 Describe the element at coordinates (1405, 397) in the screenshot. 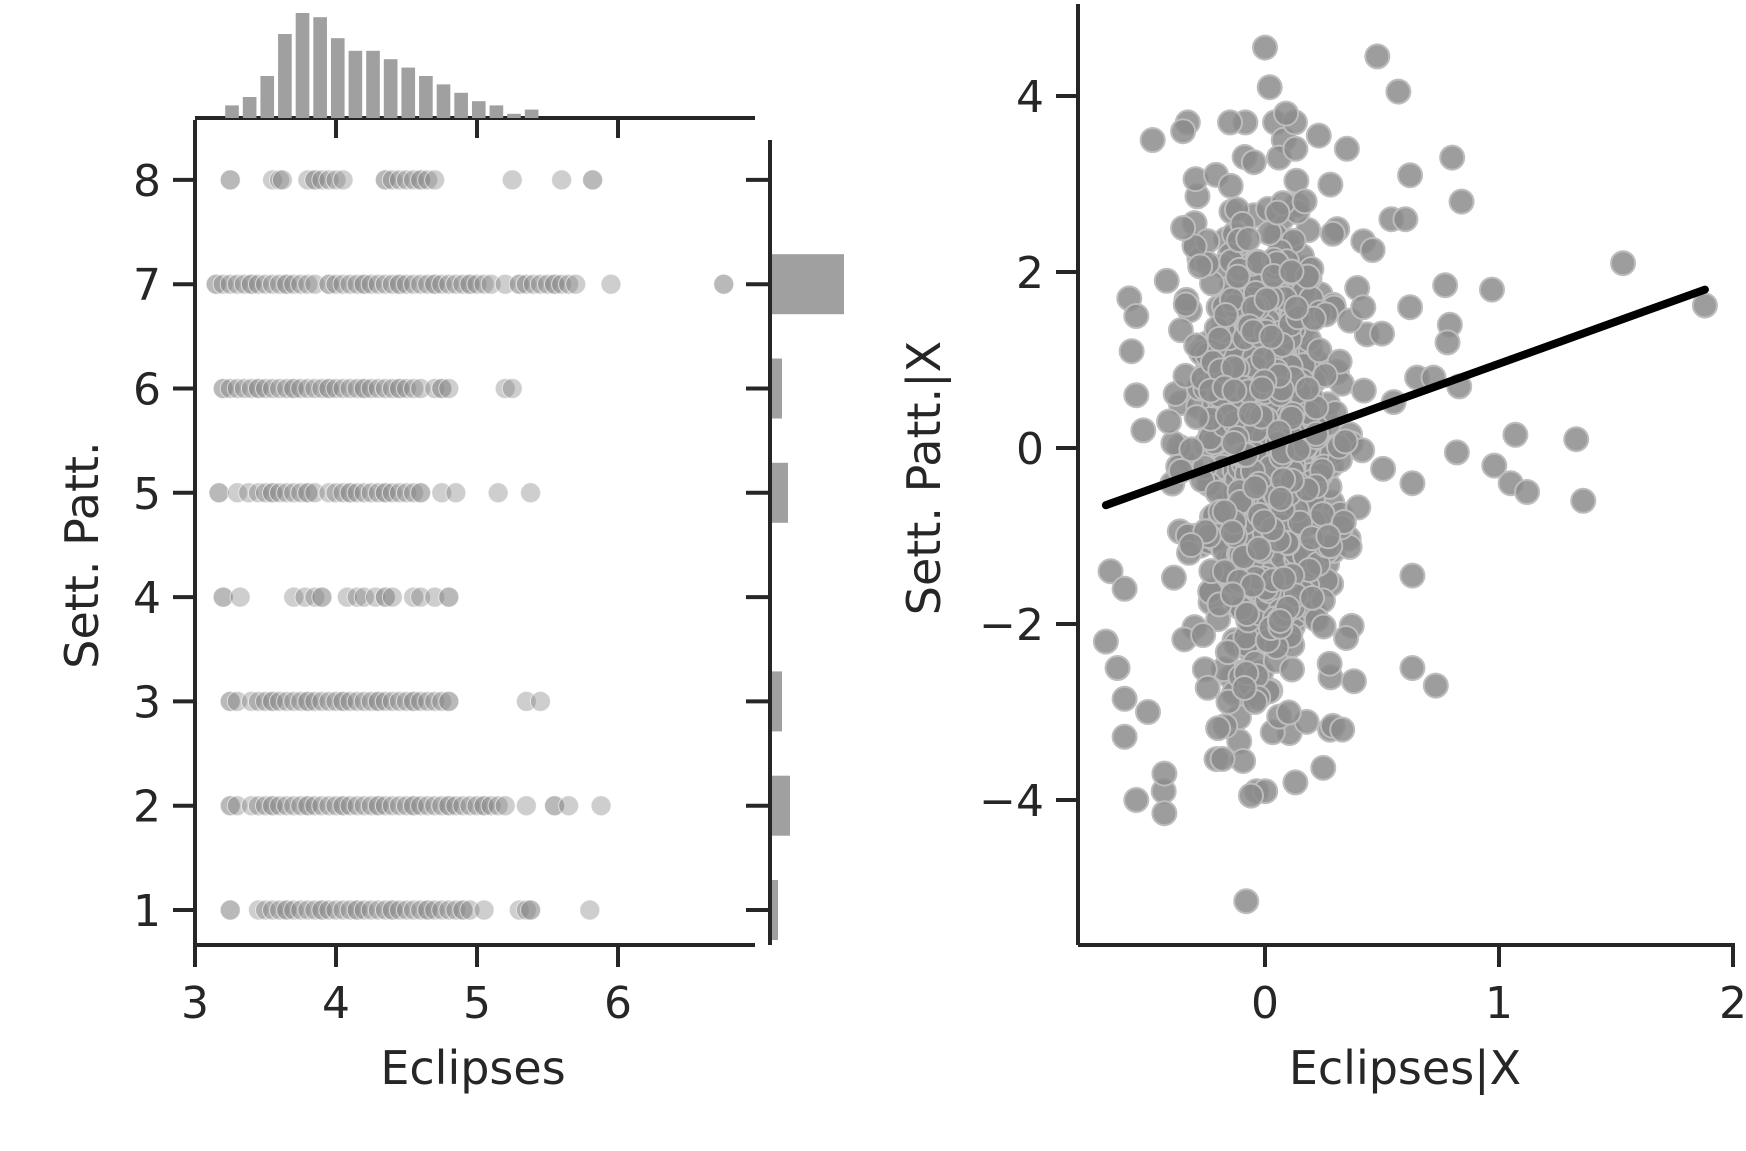

I see `regression-line` at that location.